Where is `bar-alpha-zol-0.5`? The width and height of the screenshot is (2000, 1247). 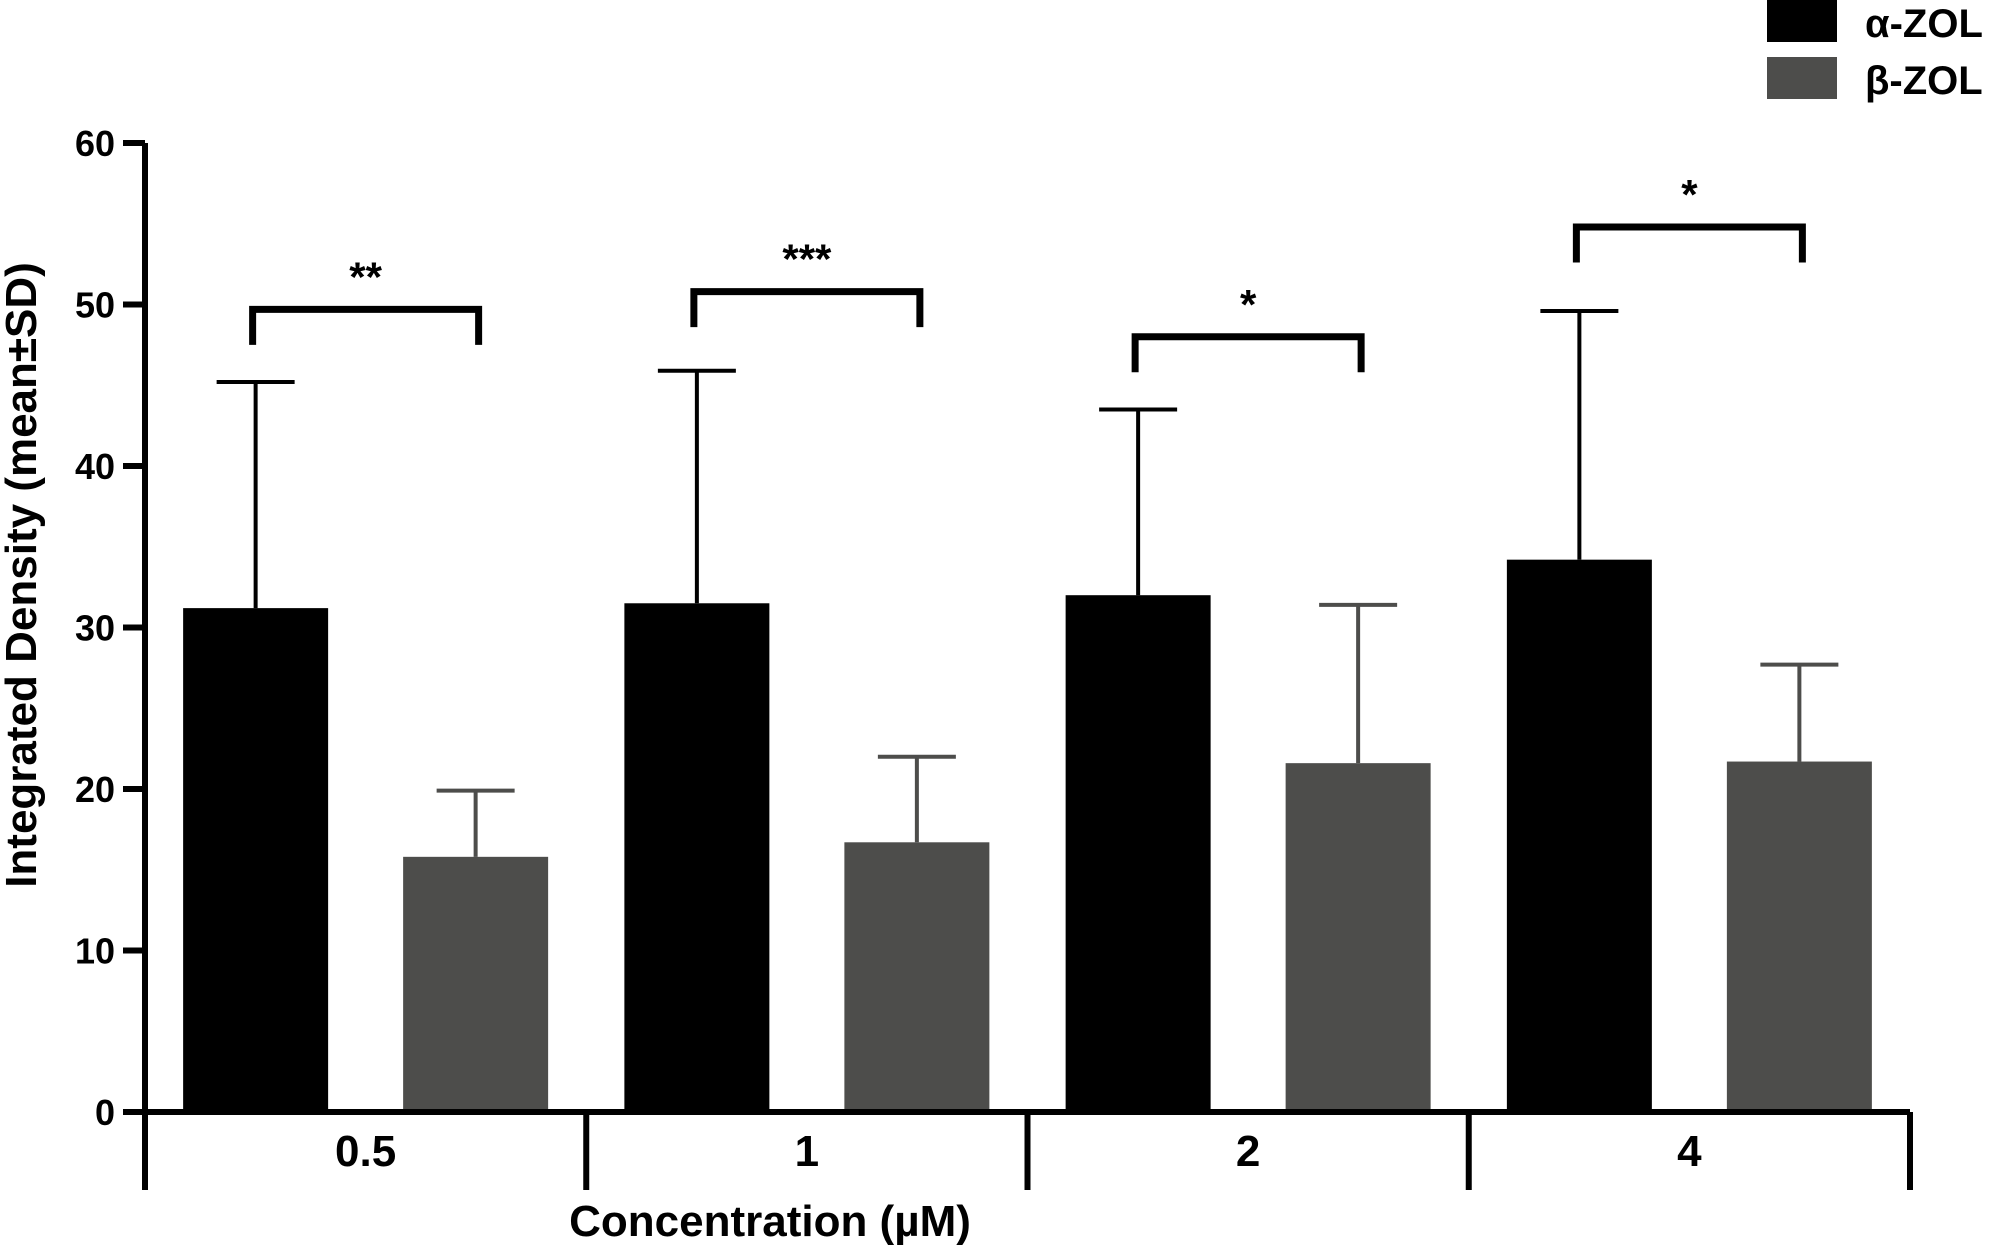 bar-alpha-zol-0.5 is located at coordinates (256, 860).